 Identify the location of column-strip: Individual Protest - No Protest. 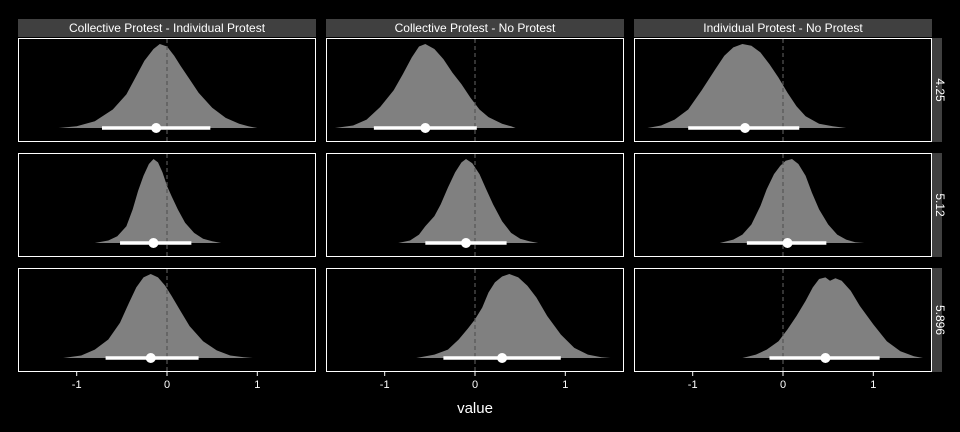
(783, 28).